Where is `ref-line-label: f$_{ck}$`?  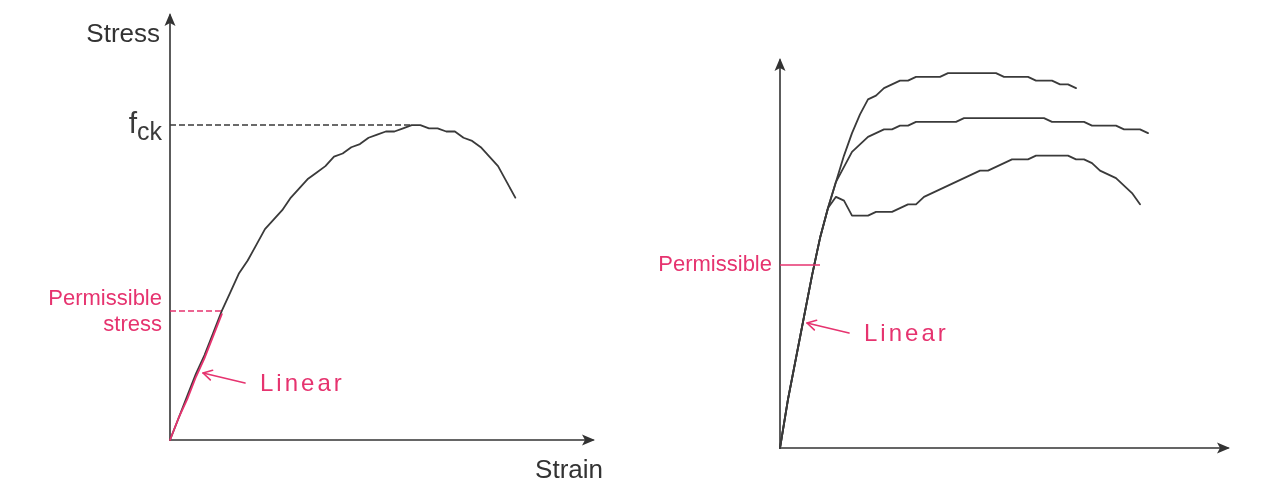
ref-line-label: f$_{ck}$ is located at coordinates (145, 125).